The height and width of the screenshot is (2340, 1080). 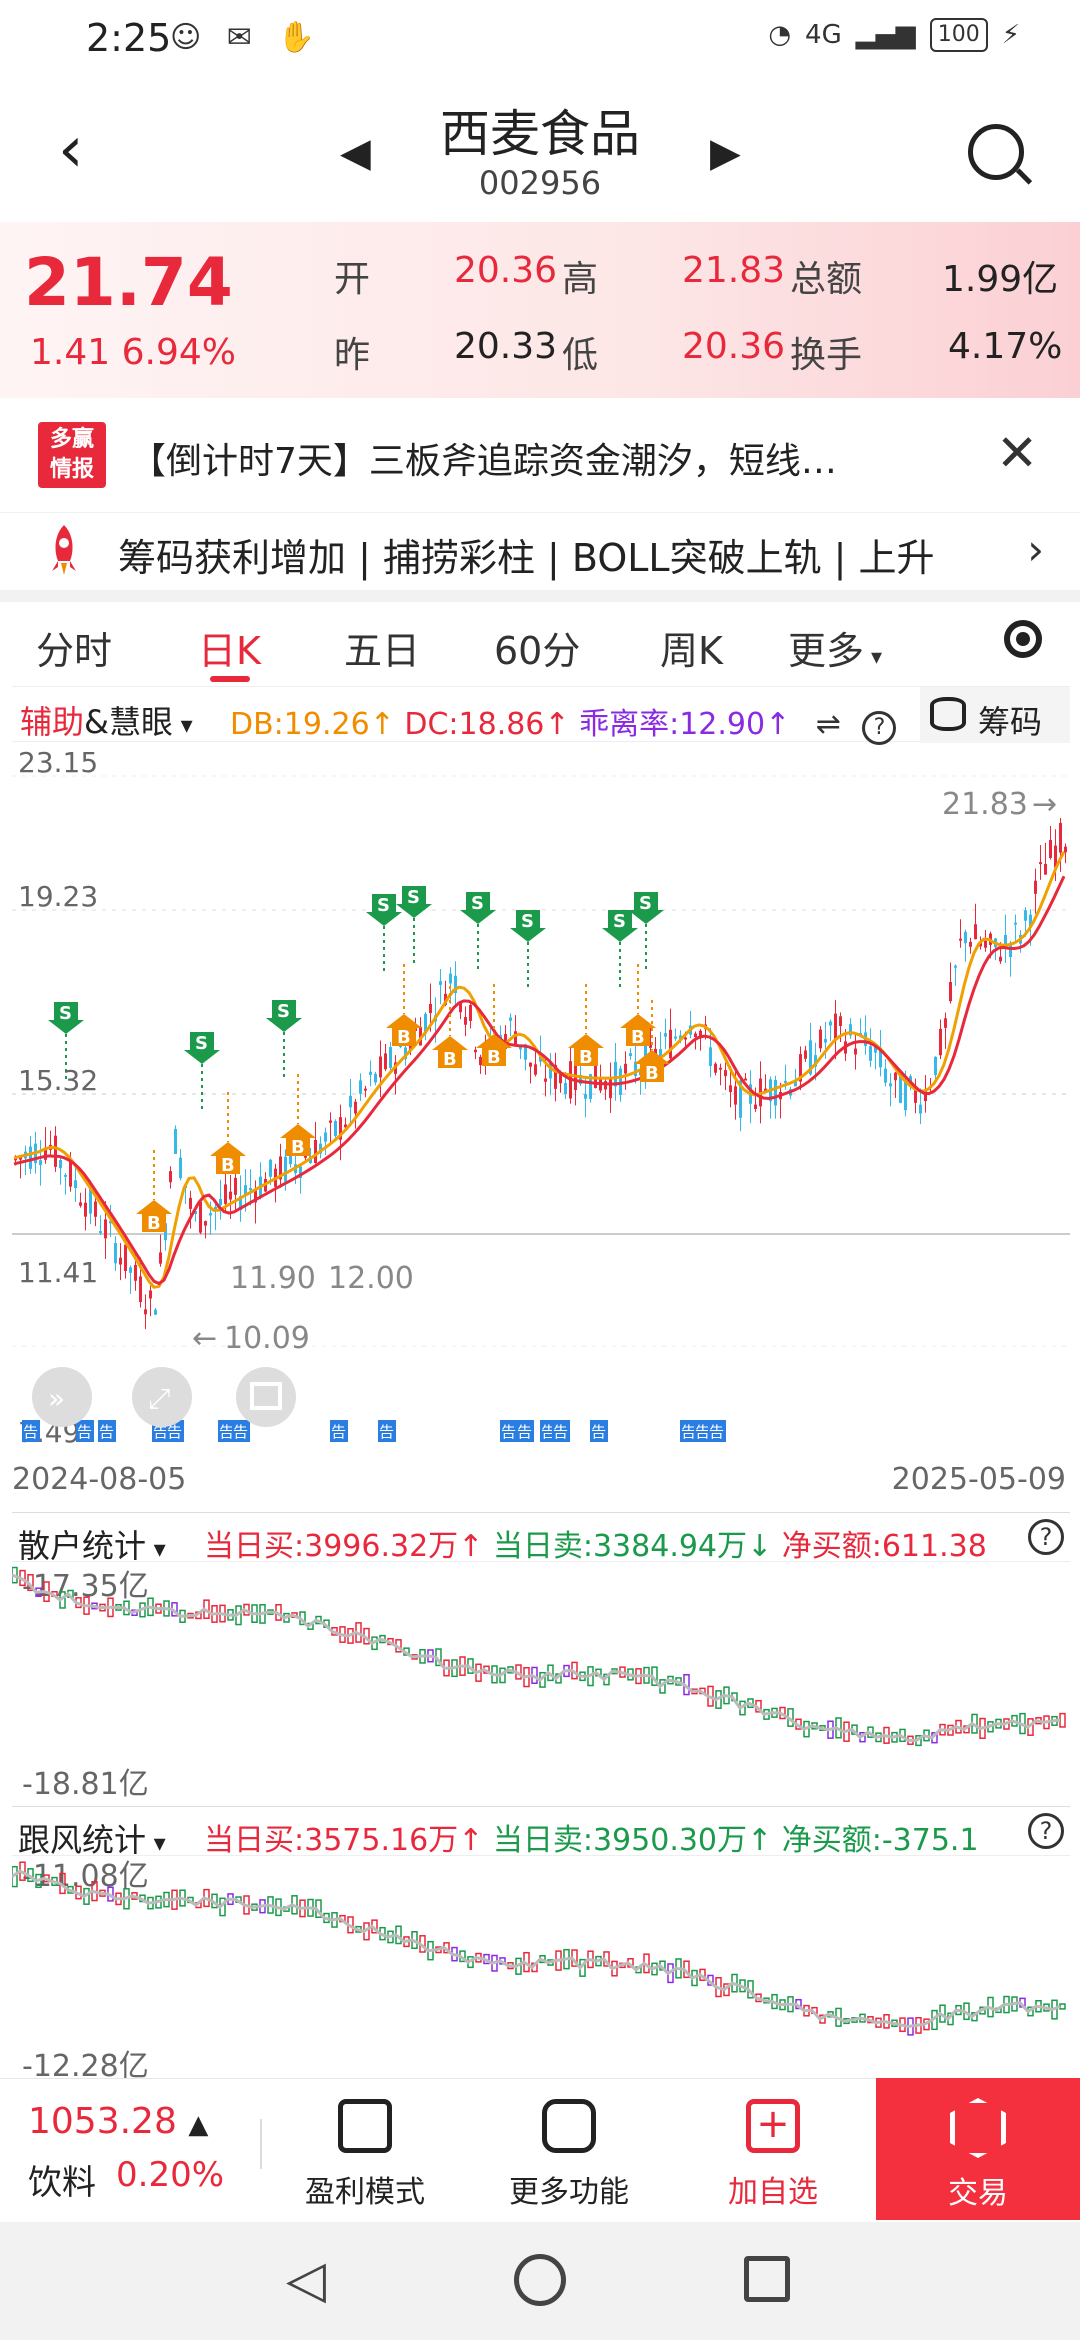 I want to click on settings-icon, so click(x=1023, y=639).